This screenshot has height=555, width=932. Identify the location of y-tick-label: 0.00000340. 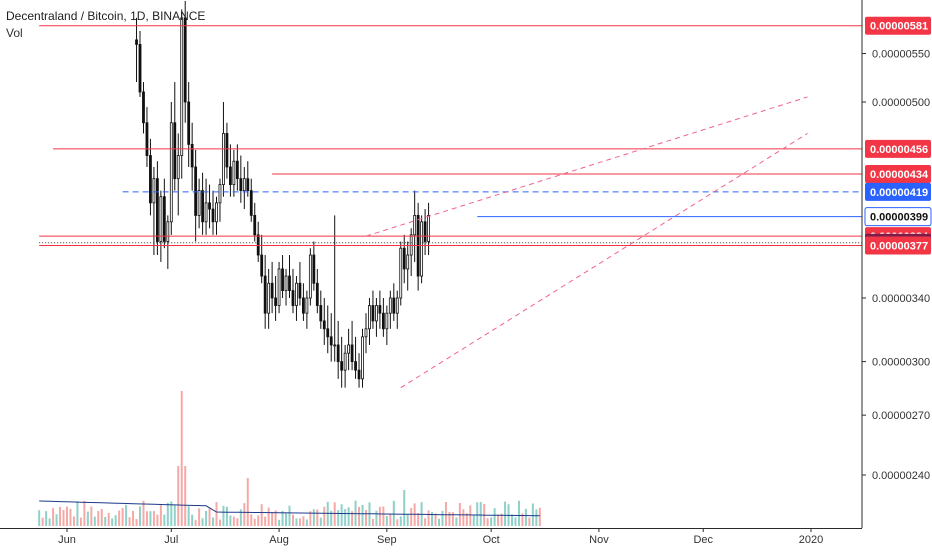
(901, 299).